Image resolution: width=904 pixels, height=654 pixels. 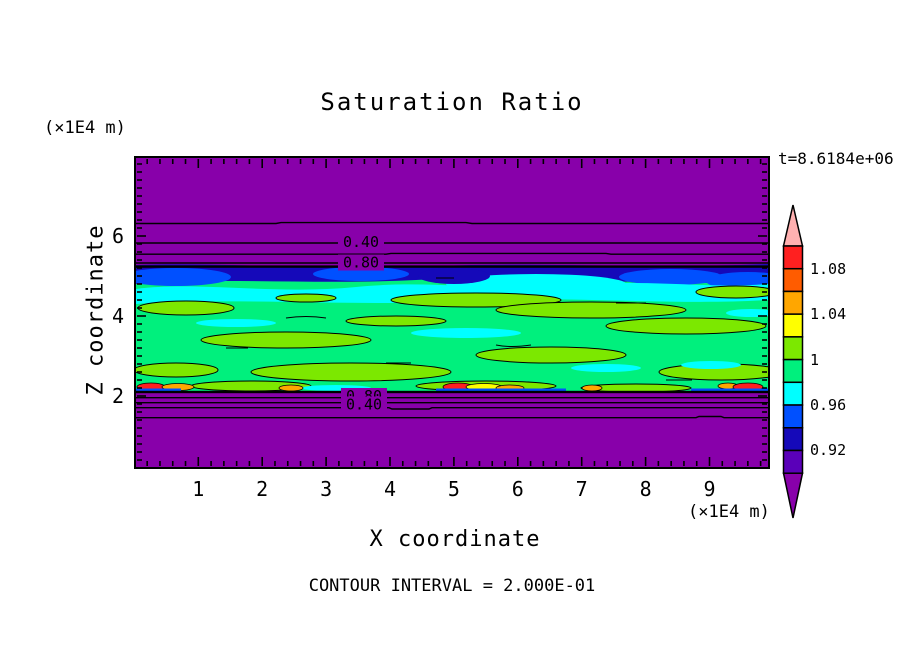 I want to click on y-axis-unit: (×1E4 m), so click(x=85, y=128).